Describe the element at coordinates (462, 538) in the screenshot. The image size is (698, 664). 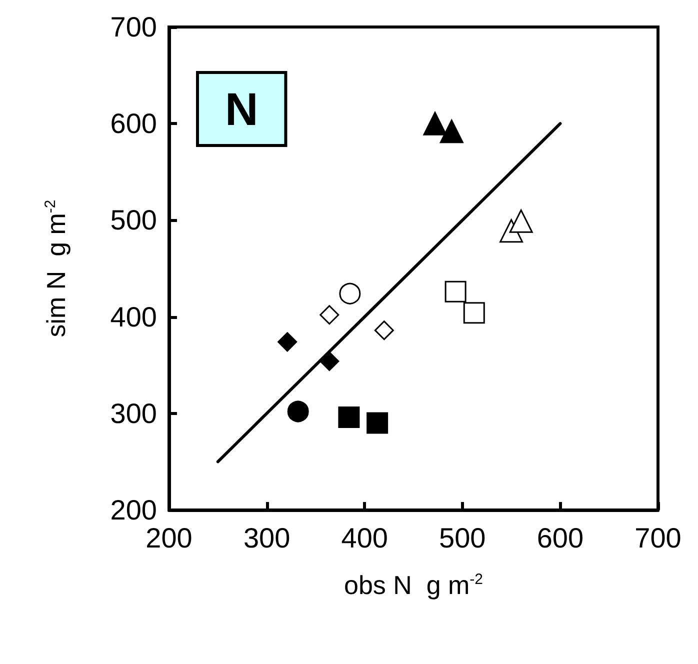
I see `x-tick-label: 500` at that location.